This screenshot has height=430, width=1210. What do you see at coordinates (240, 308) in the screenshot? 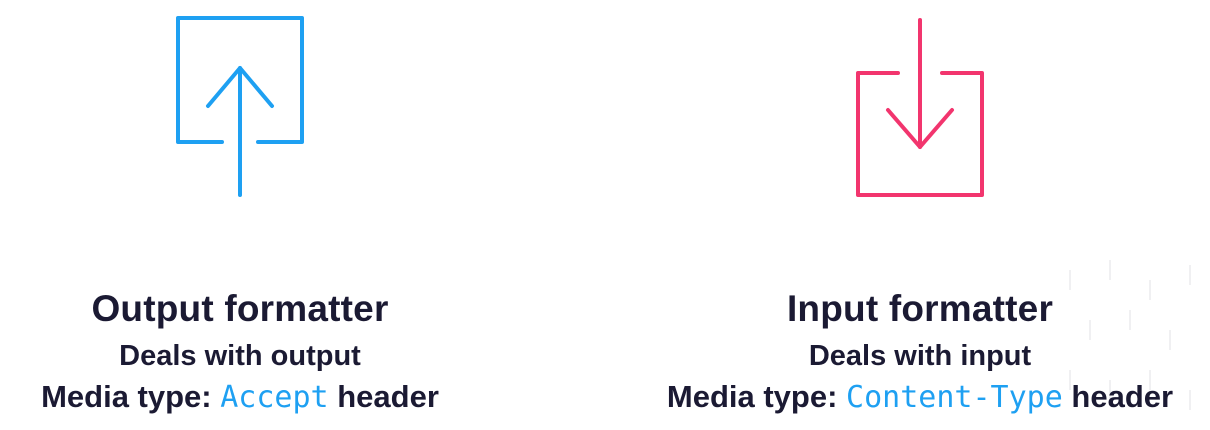
I see `output-formatter-title: Output formatter` at bounding box center [240, 308].